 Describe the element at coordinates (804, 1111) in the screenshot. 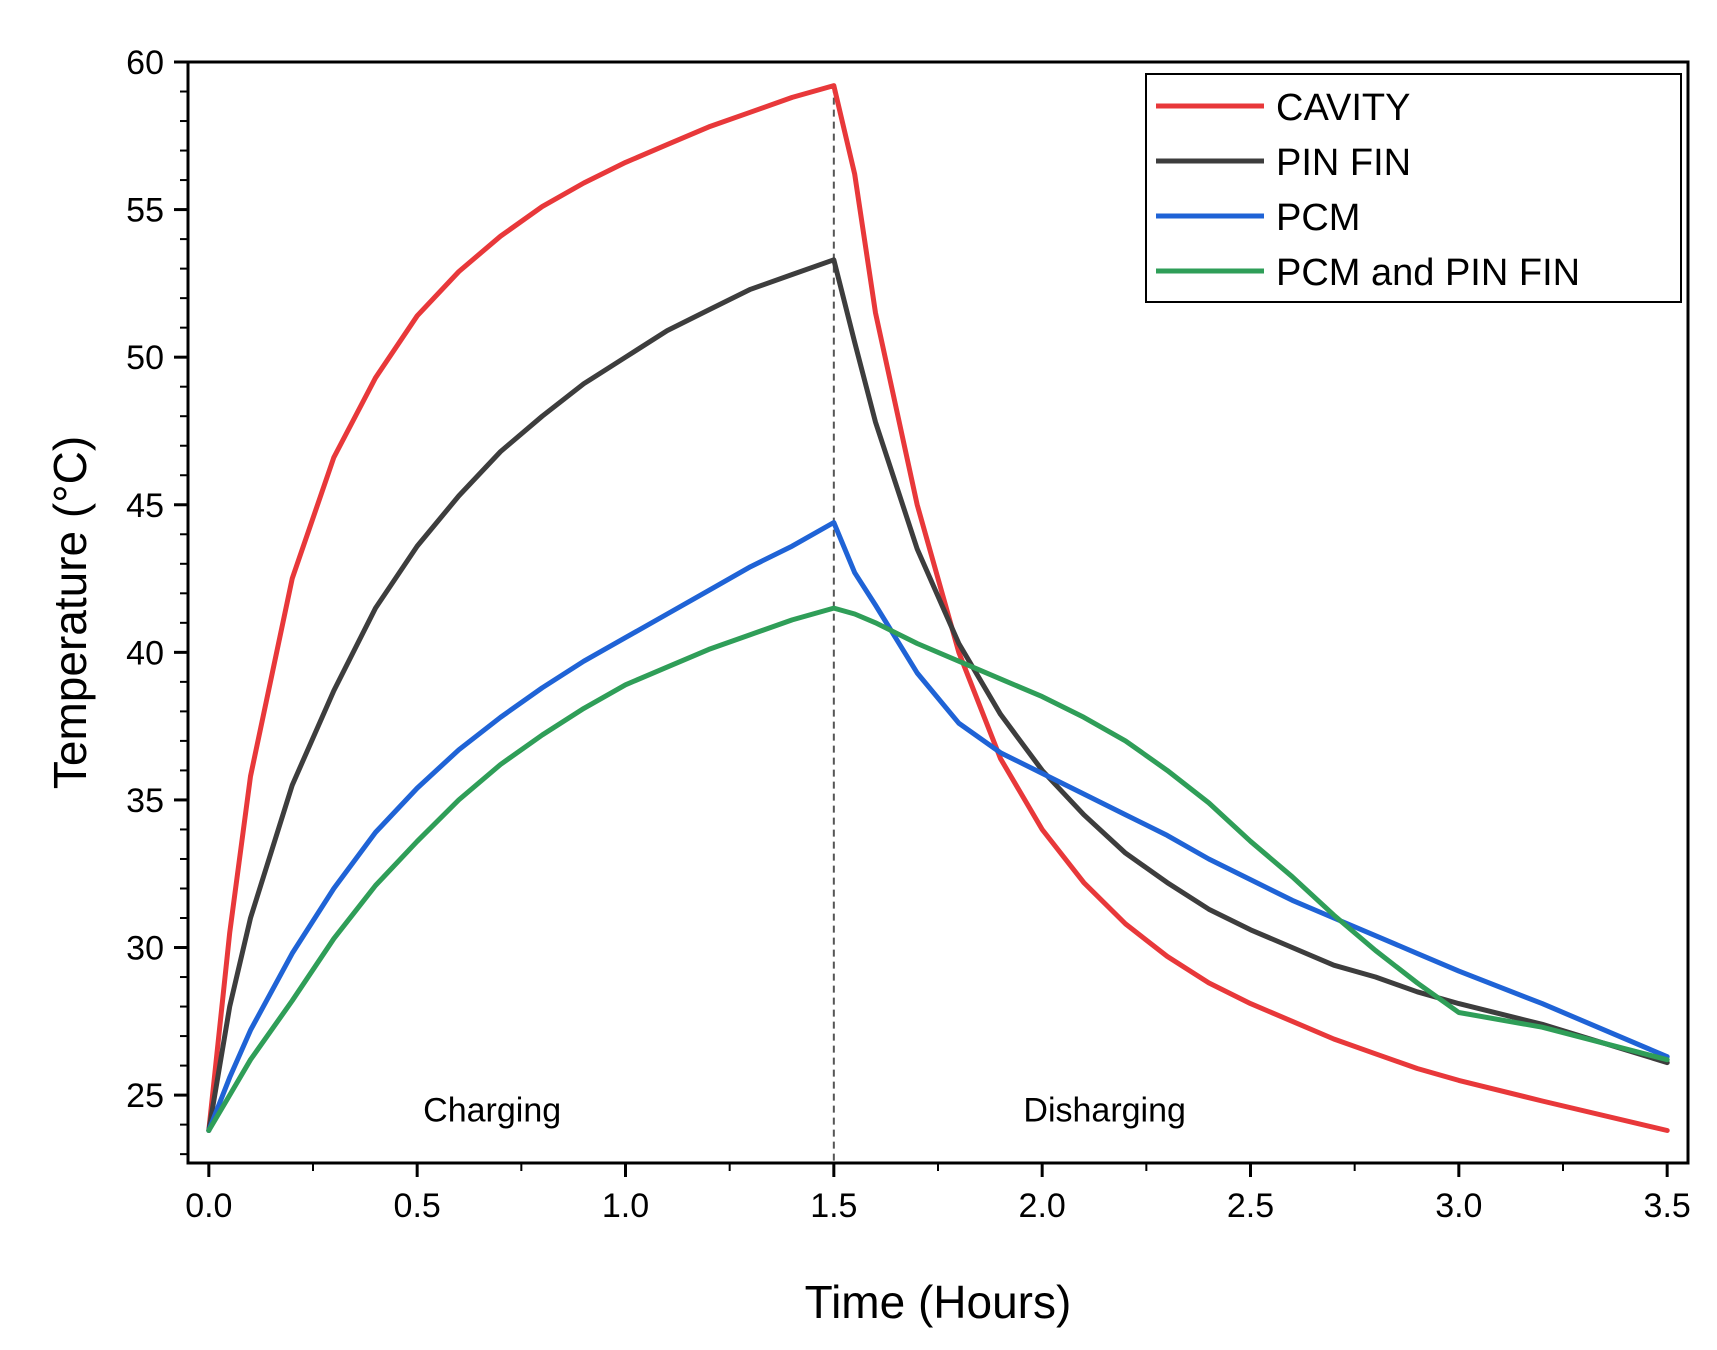

I see `annotations: Charging Disharging` at that location.